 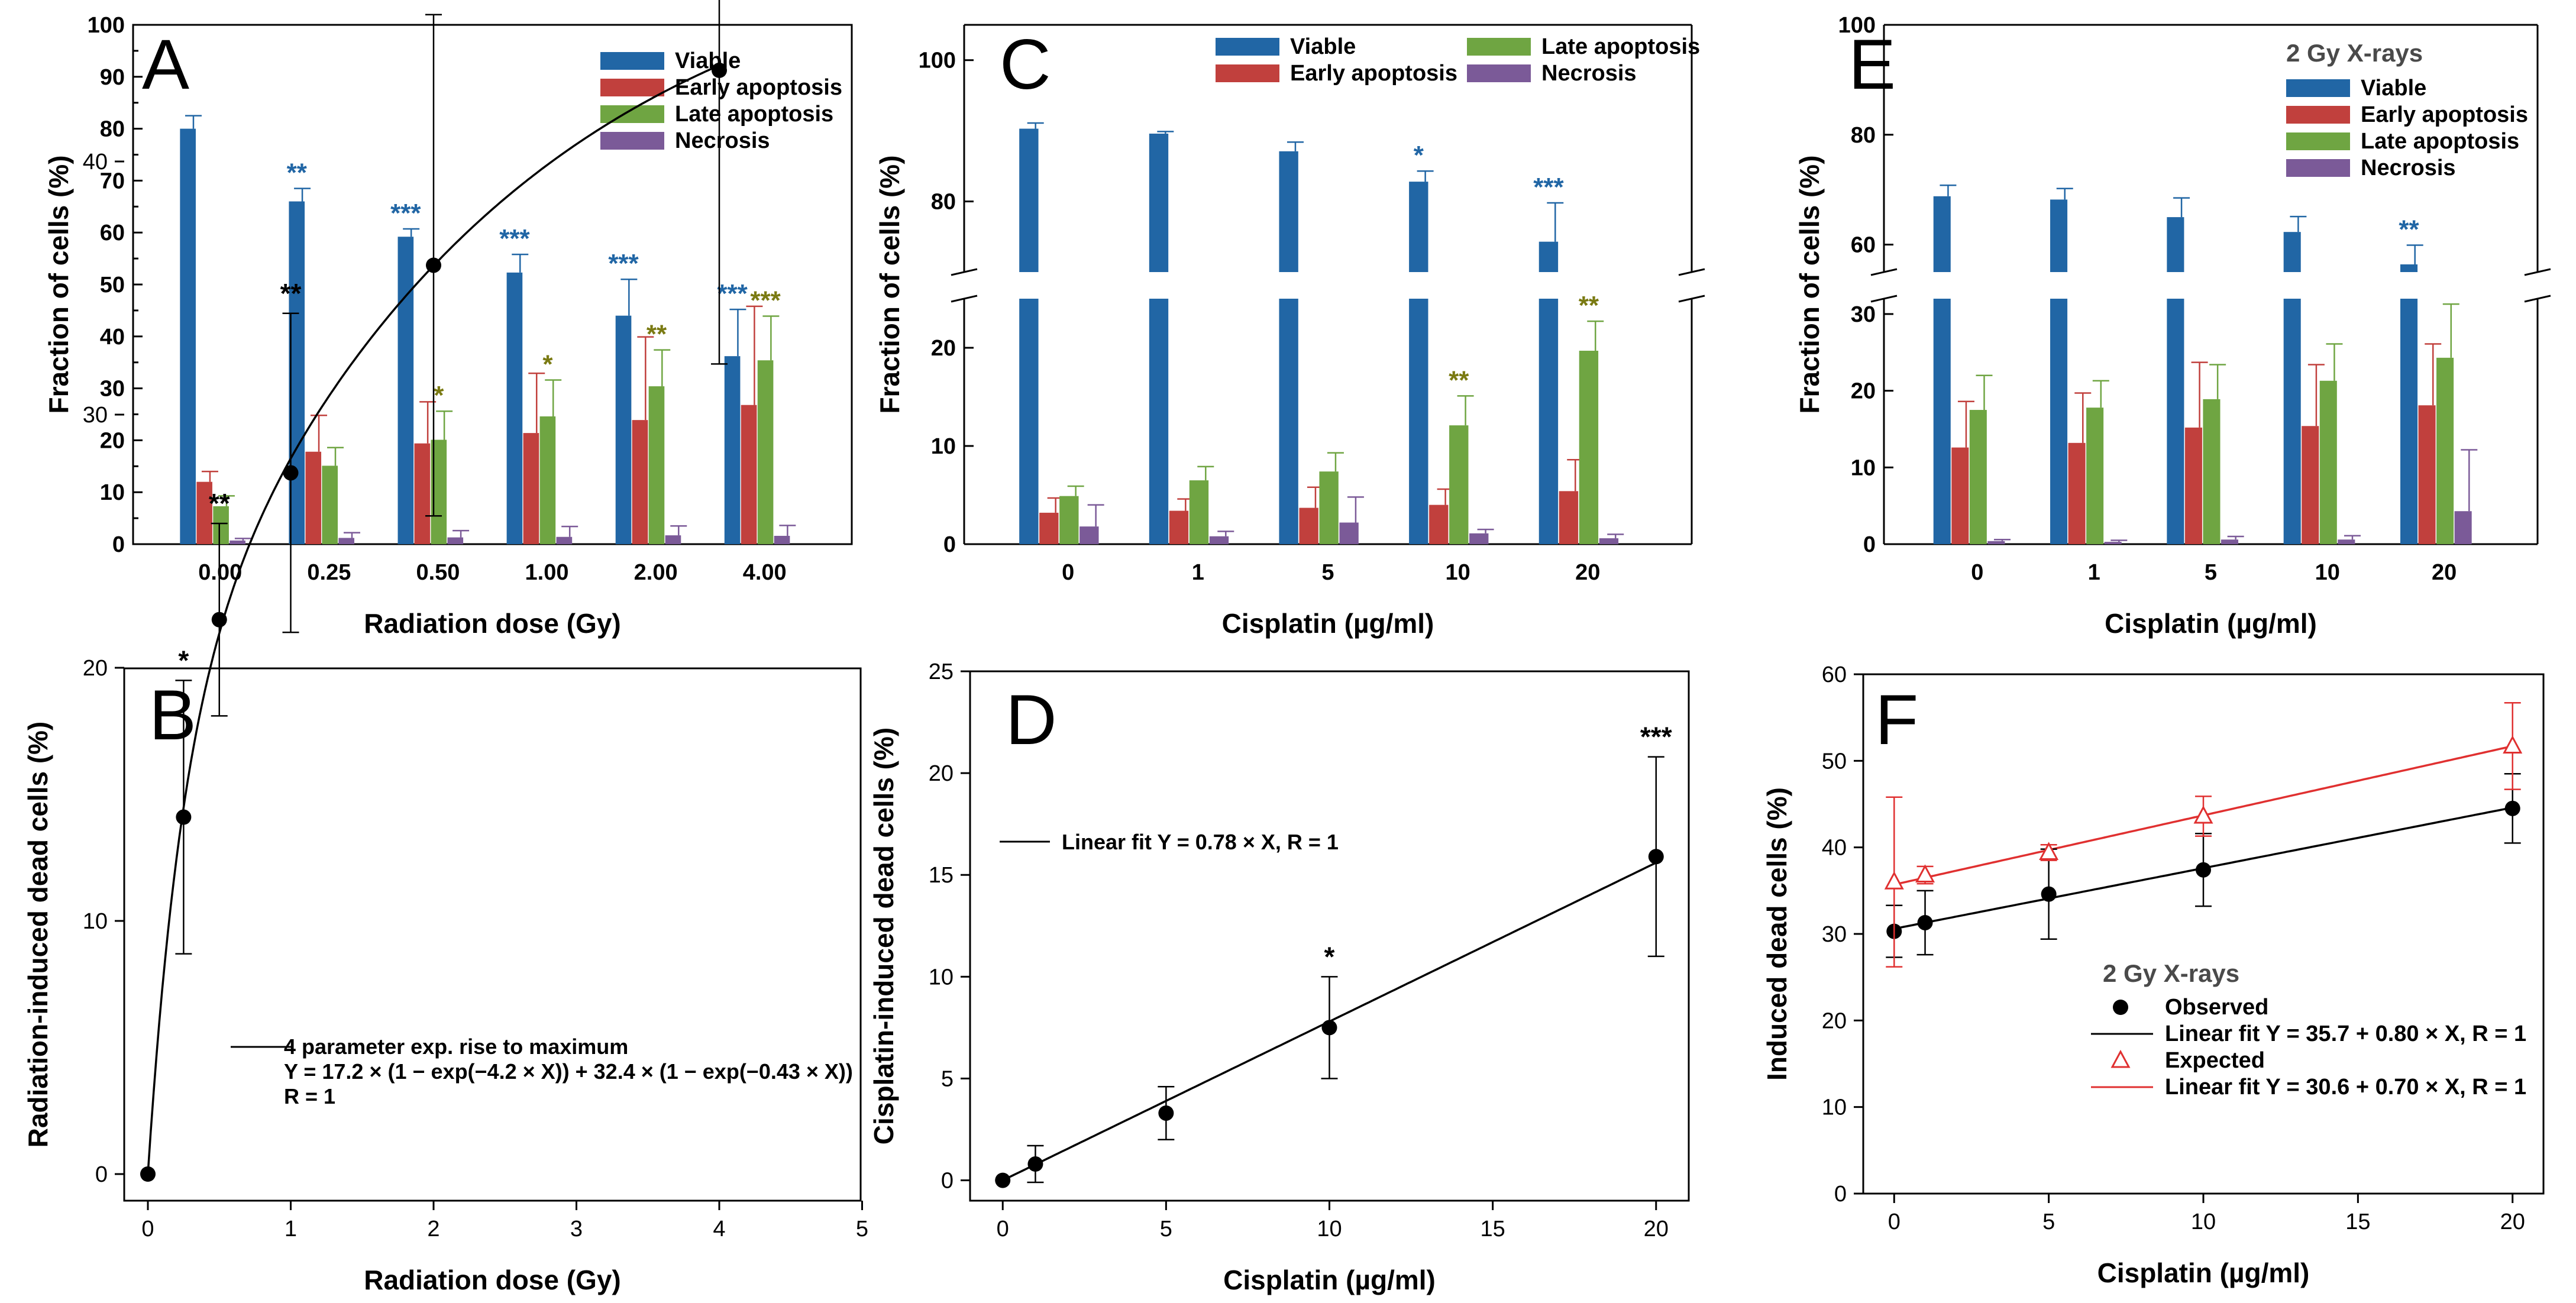 I want to click on panel-c-legend-label: Necrosis, so click(x=1589, y=73).